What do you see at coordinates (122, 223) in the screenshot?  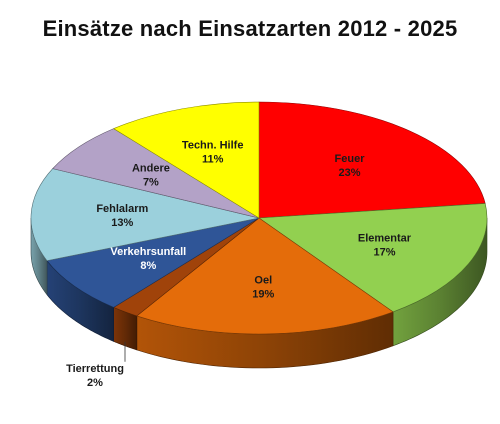 I see `slice-value-fehlalarm: 13%` at bounding box center [122, 223].